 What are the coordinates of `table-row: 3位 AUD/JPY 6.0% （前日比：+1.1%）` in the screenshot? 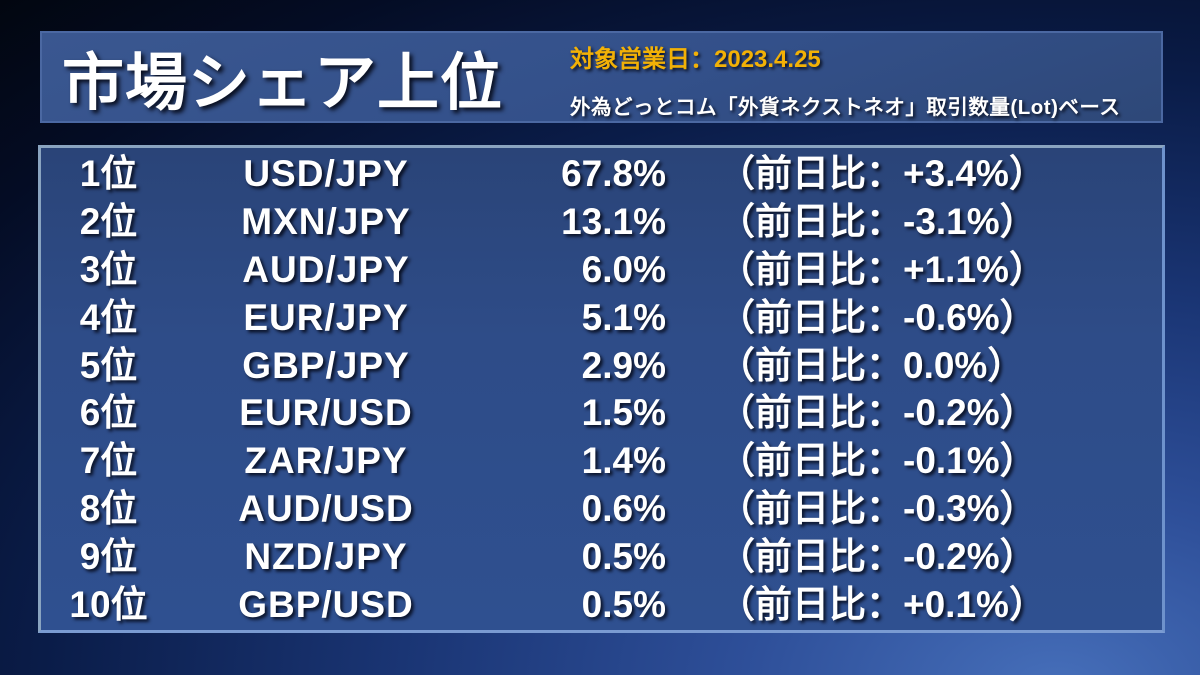 It's located at (601, 270).